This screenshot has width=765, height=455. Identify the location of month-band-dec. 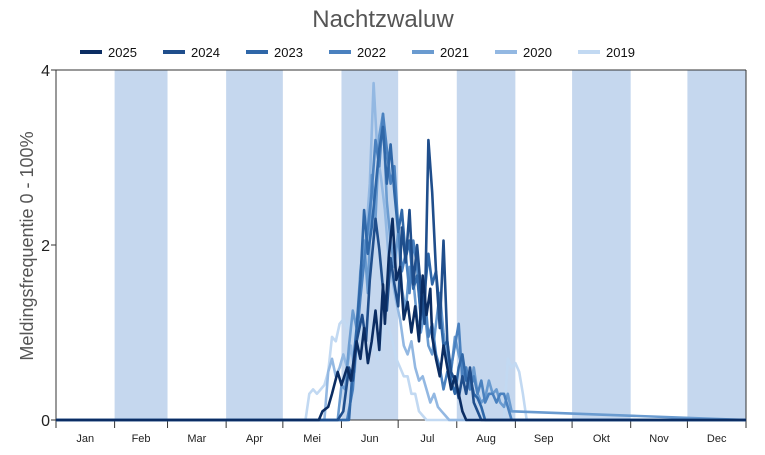
(716, 245).